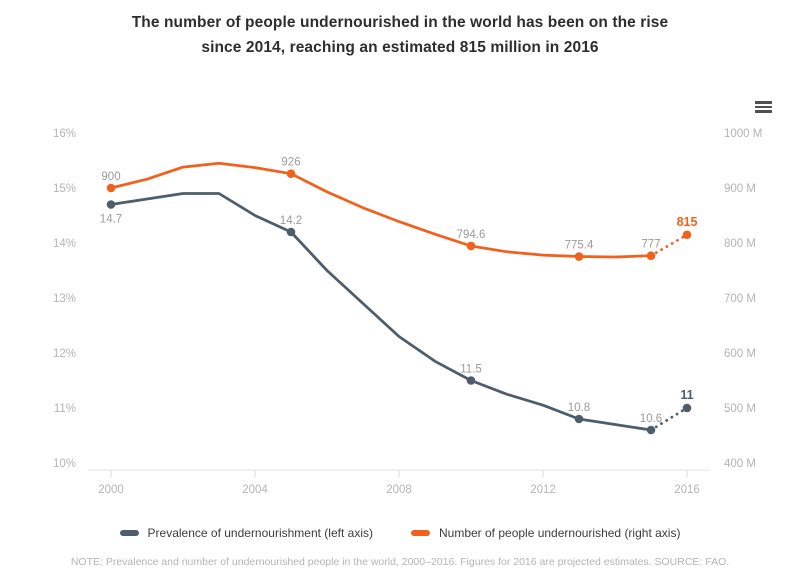 This screenshot has height=583, width=800. What do you see at coordinates (381, 210) in the screenshot?
I see `series-line-solid` at bounding box center [381, 210].